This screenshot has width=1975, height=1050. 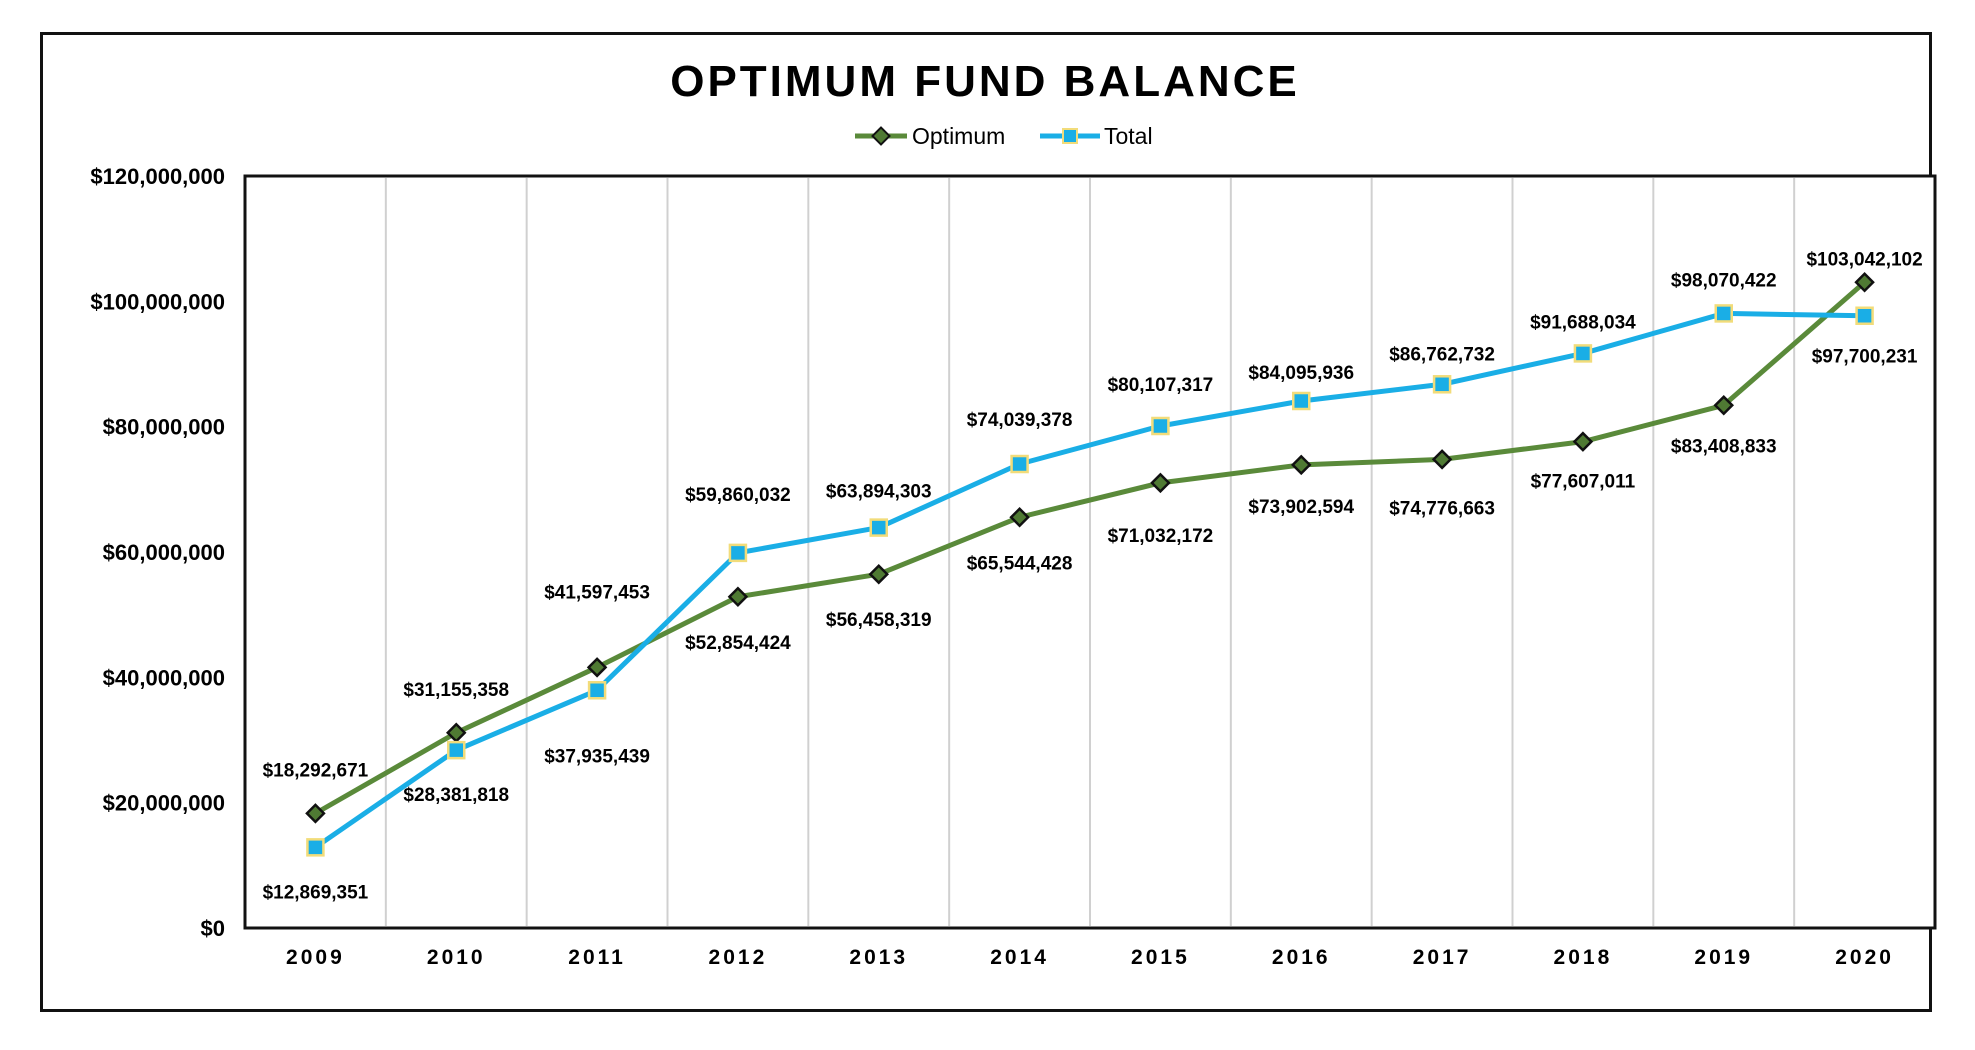 I want to click on data-label-optimum: $74,776,663, so click(x=1442, y=508).